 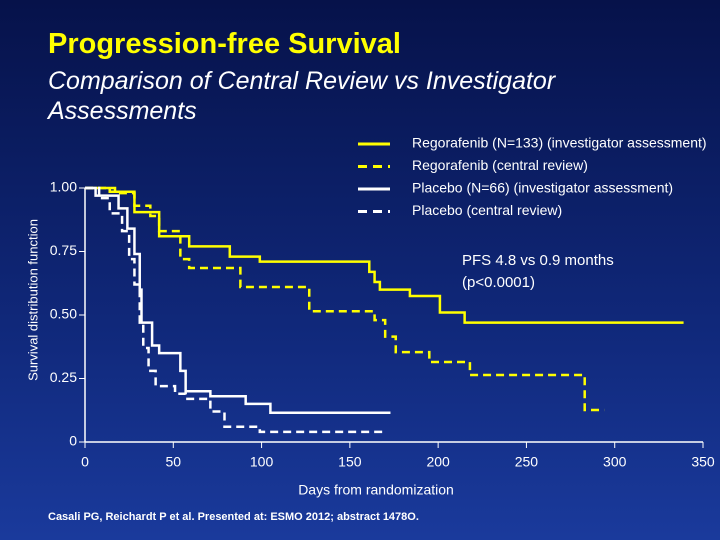 I want to click on y-tick-label: 0.25, so click(x=63, y=377).